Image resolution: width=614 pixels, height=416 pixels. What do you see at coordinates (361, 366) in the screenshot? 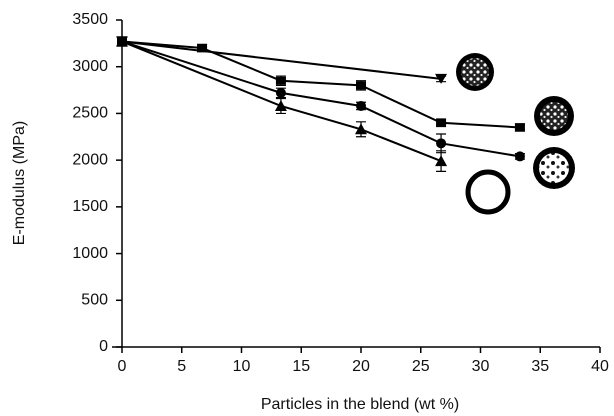
I see `x-tick-label: 20` at bounding box center [361, 366].